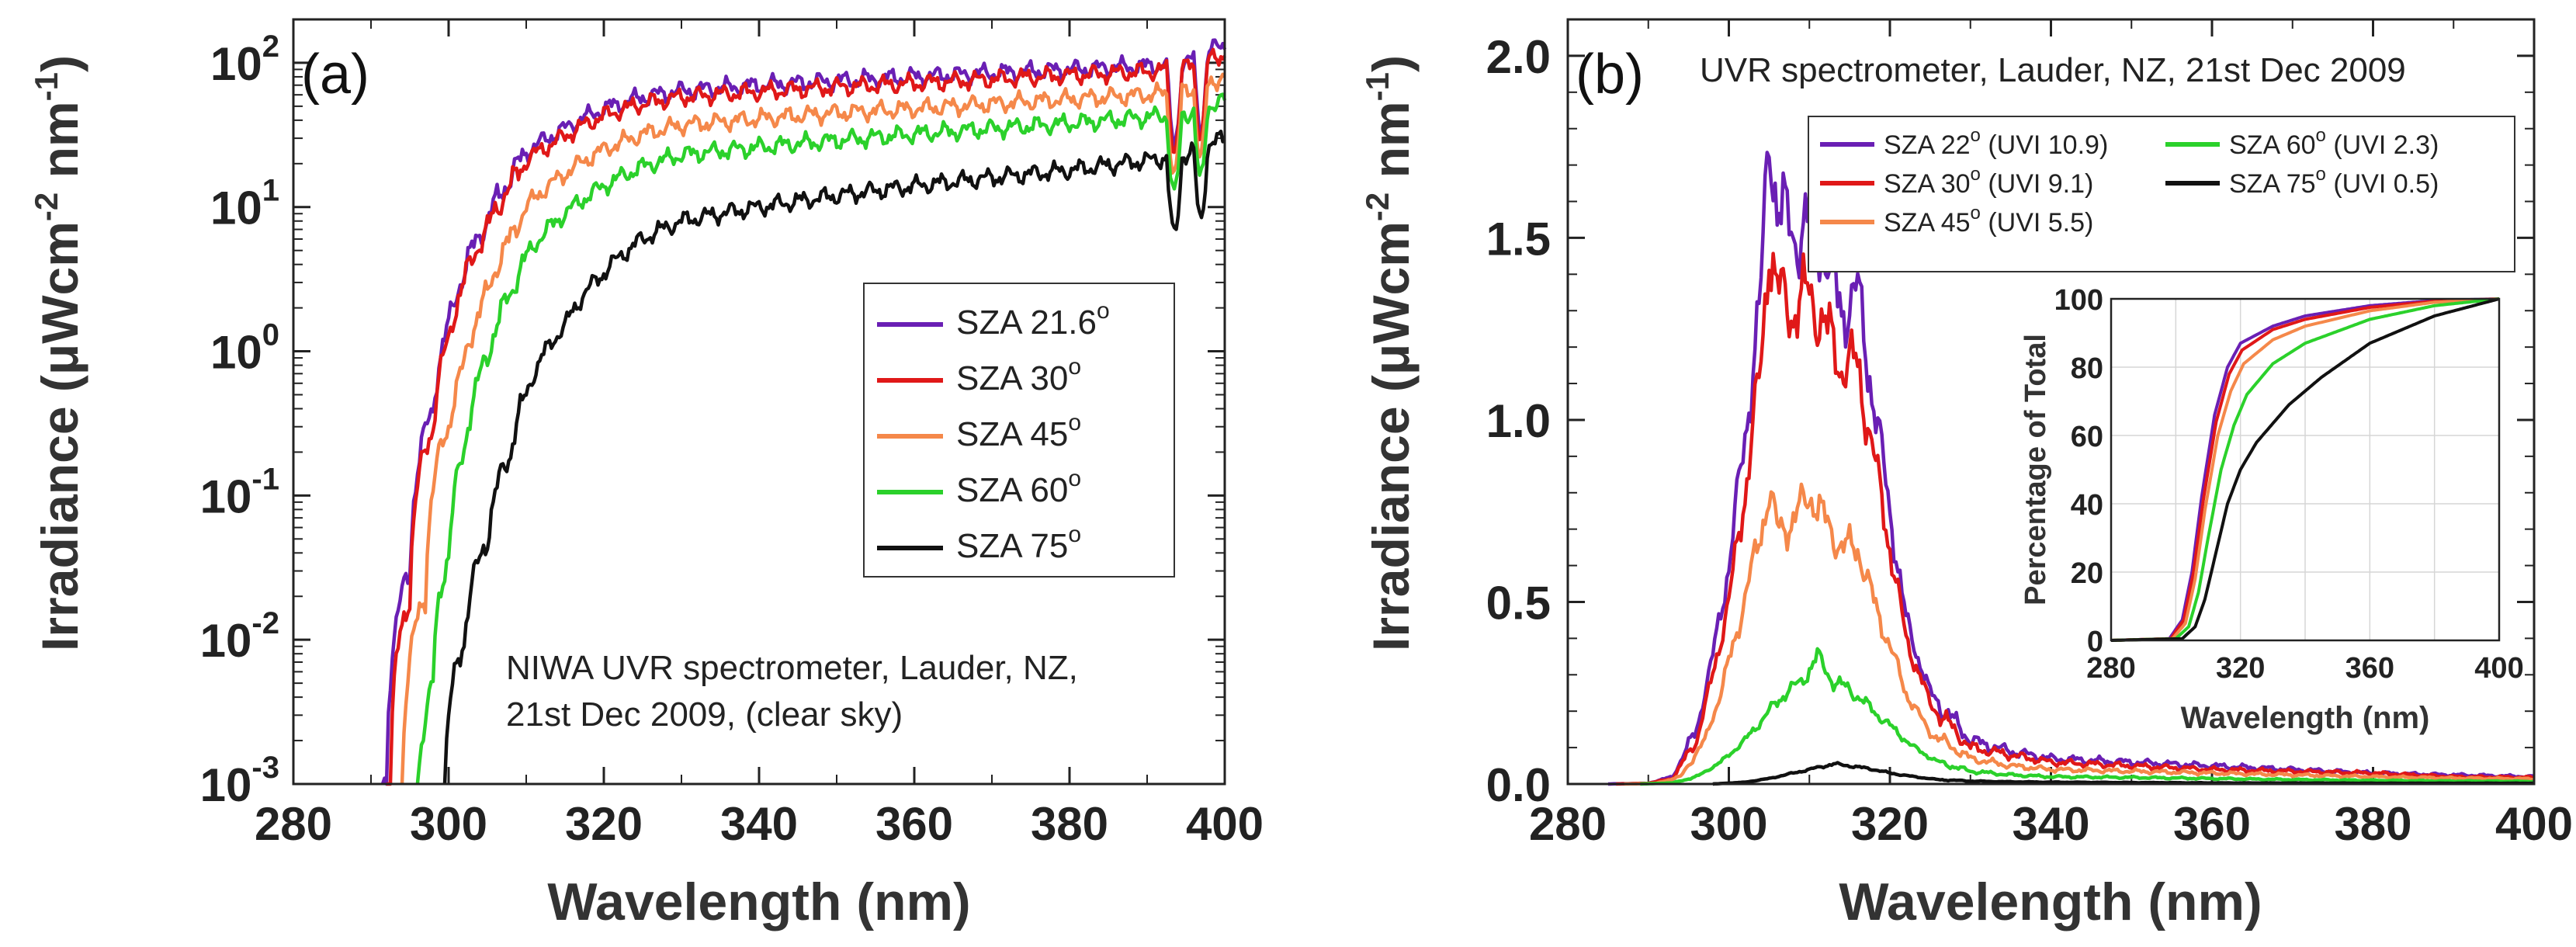  Describe the element at coordinates (1518, 57) in the screenshot. I see `panel-b-ytick-label: 2.0` at that location.